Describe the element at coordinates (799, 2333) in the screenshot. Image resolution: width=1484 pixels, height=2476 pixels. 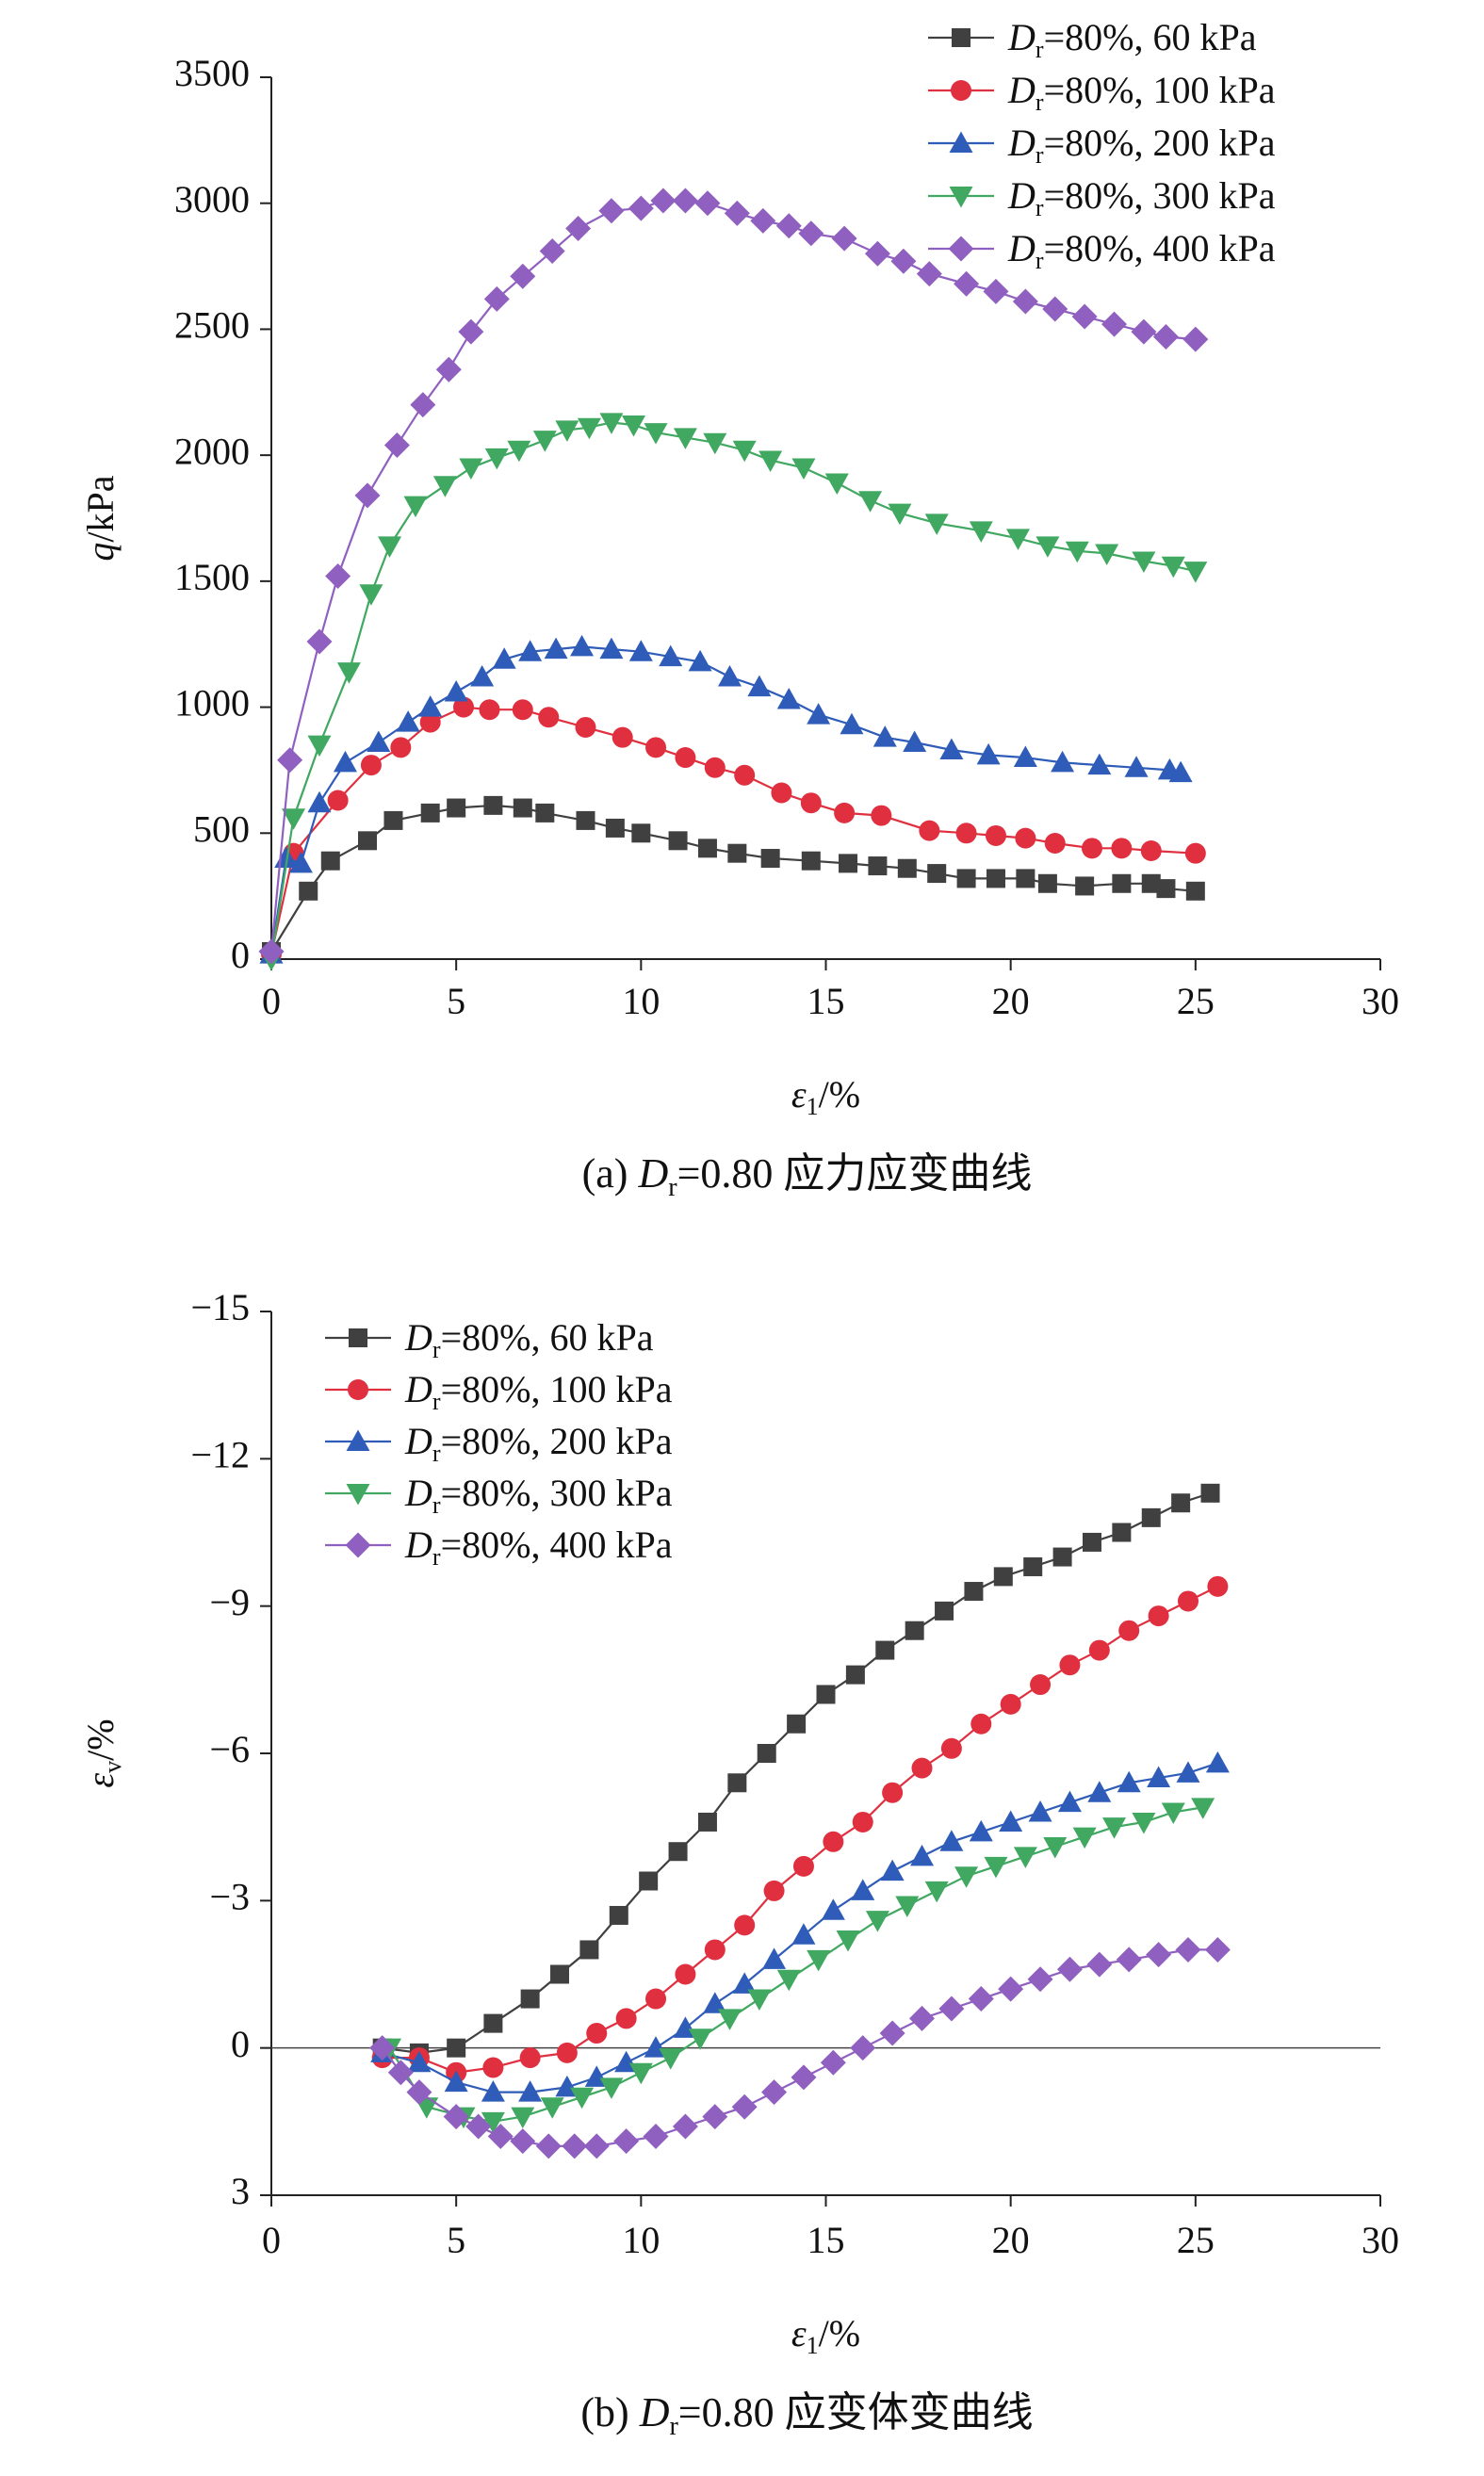
I see `text-span: ε` at that location.